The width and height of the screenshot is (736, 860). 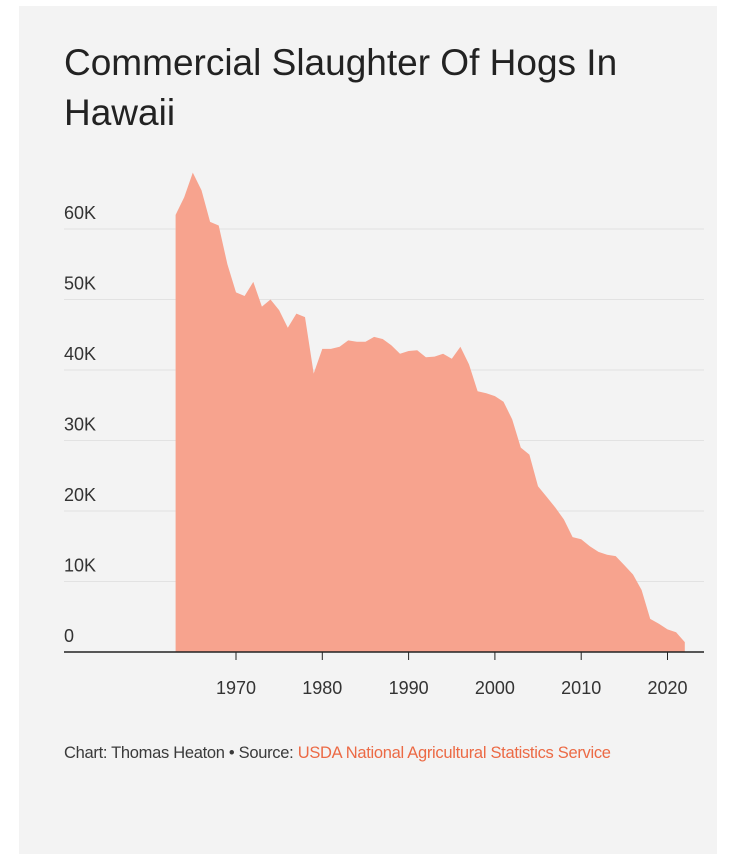 What do you see at coordinates (452, 675) in the screenshot?
I see `x-axis-ticks: 1970 1980 1990 2000 2010 2020` at bounding box center [452, 675].